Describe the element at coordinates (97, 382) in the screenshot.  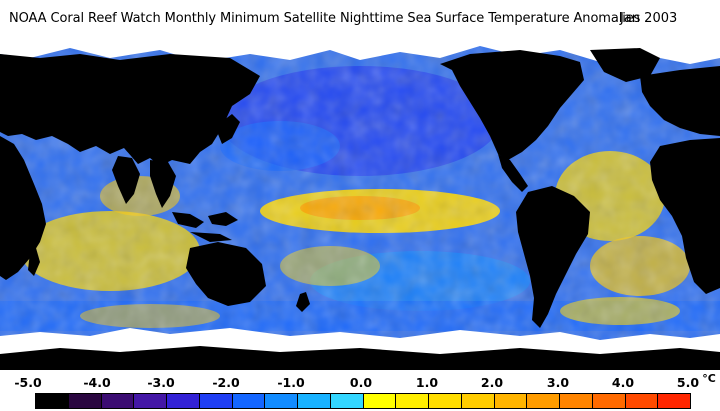
I see `legend-tick: -4.0` at that location.